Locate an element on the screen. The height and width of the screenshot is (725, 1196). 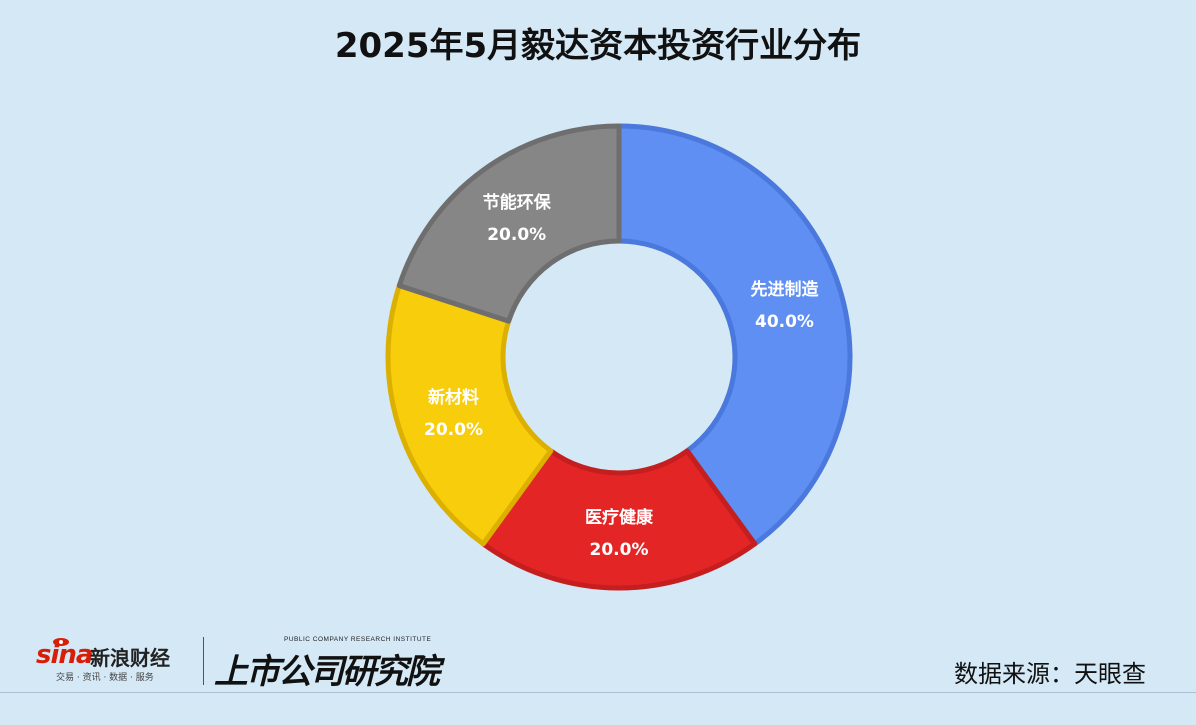
sina-eye-icon is located at coordinates (61, 642).